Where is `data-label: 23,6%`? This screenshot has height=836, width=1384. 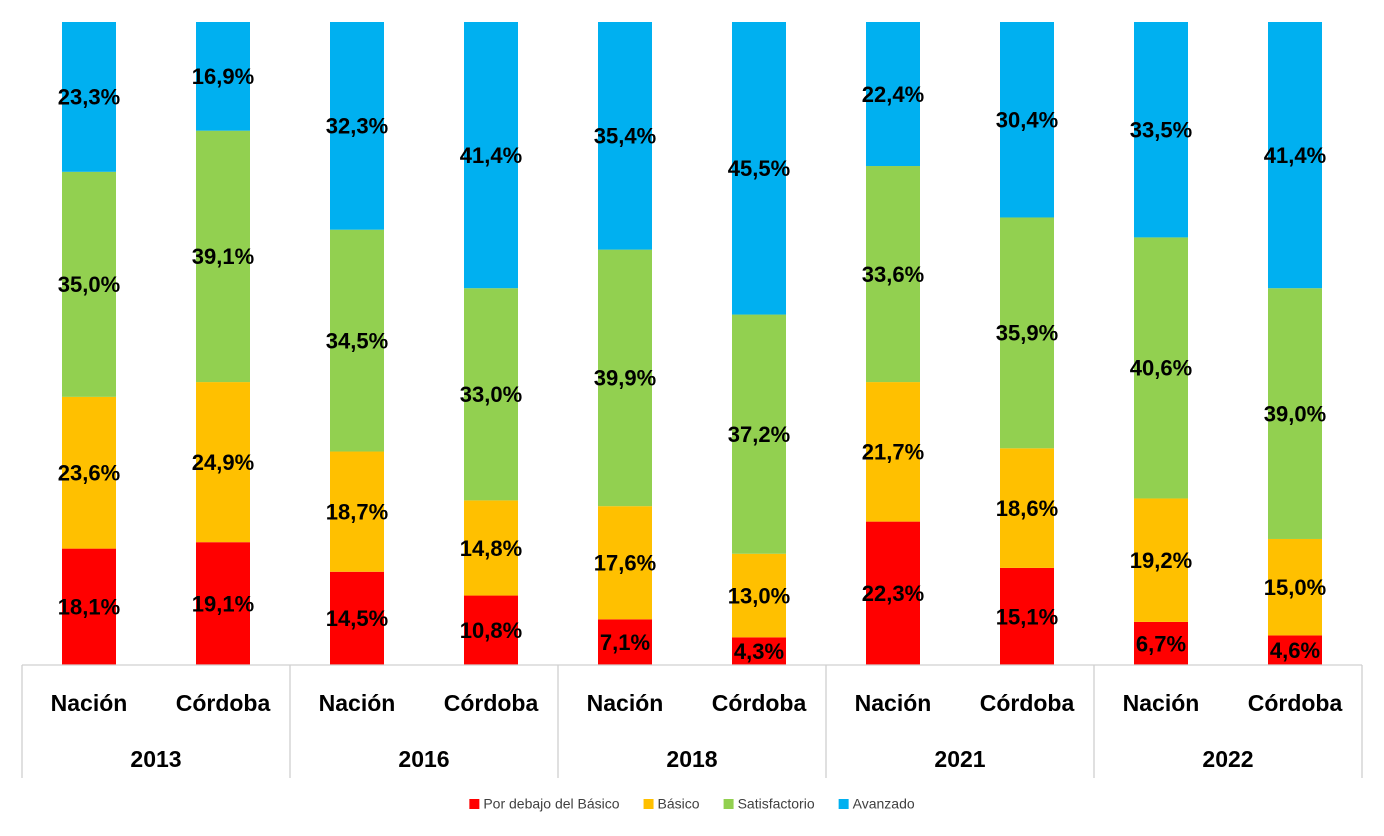 data-label: 23,6% is located at coordinates (89, 473).